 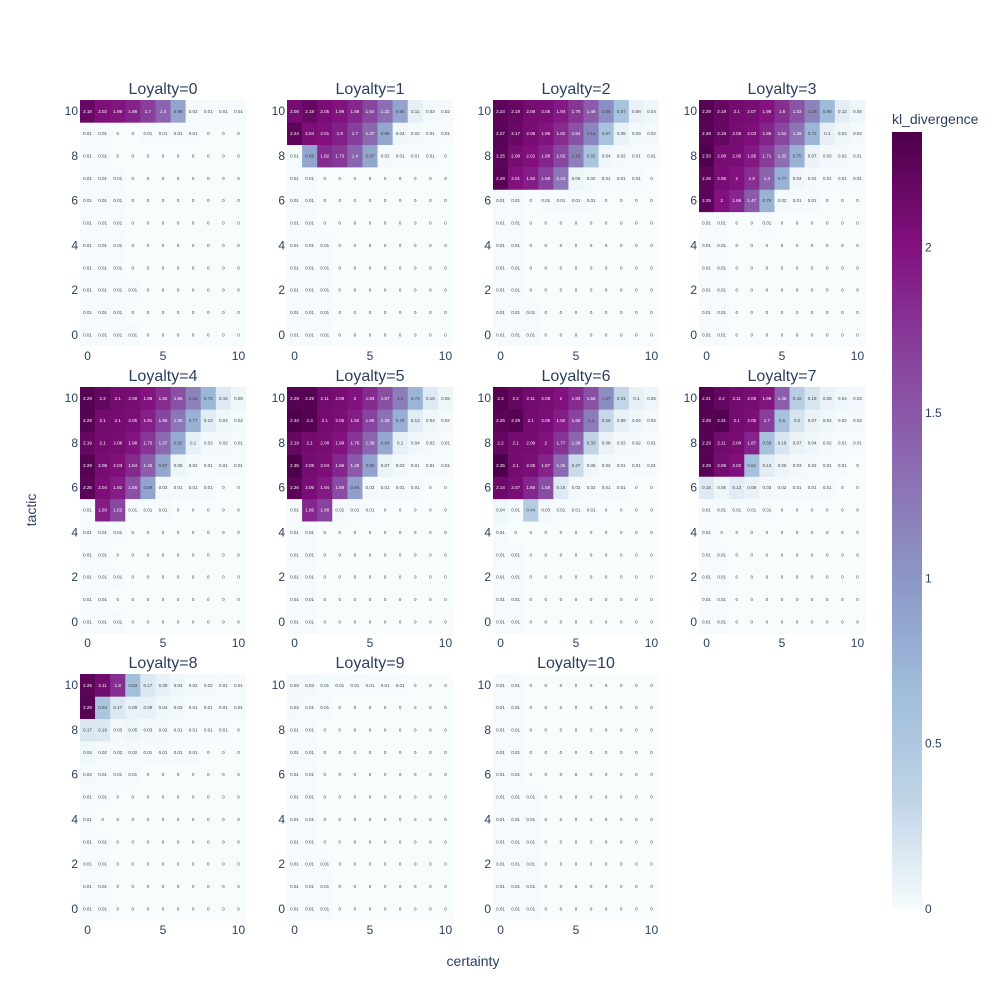 What do you see at coordinates (576, 465) in the screenshot?
I see `cell-value-label: 0.27` at bounding box center [576, 465].